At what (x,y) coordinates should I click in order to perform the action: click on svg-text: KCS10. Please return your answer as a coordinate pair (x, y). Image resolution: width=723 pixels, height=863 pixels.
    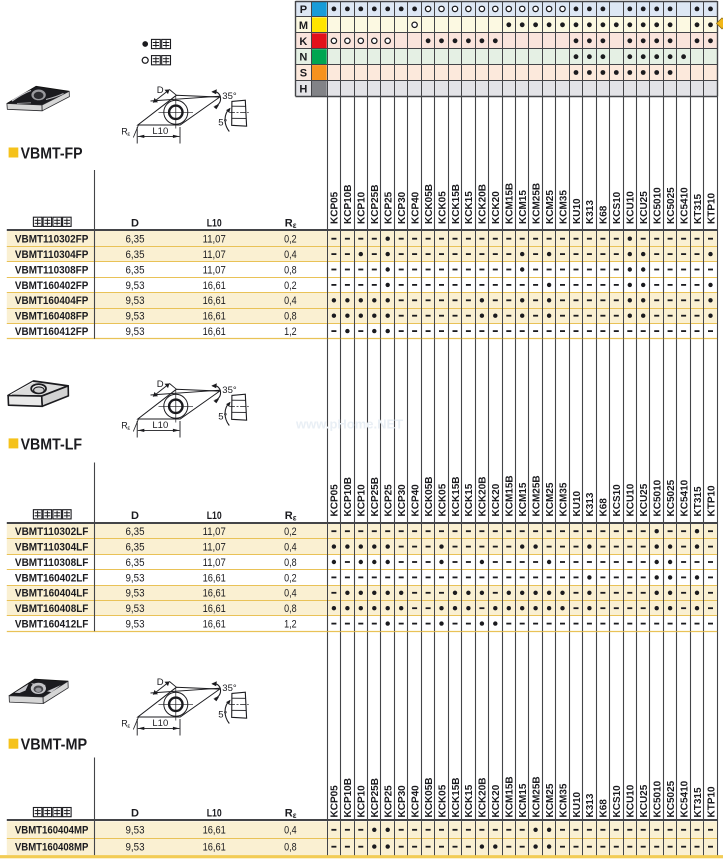
    Looking at the image, I should click on (617, 207).